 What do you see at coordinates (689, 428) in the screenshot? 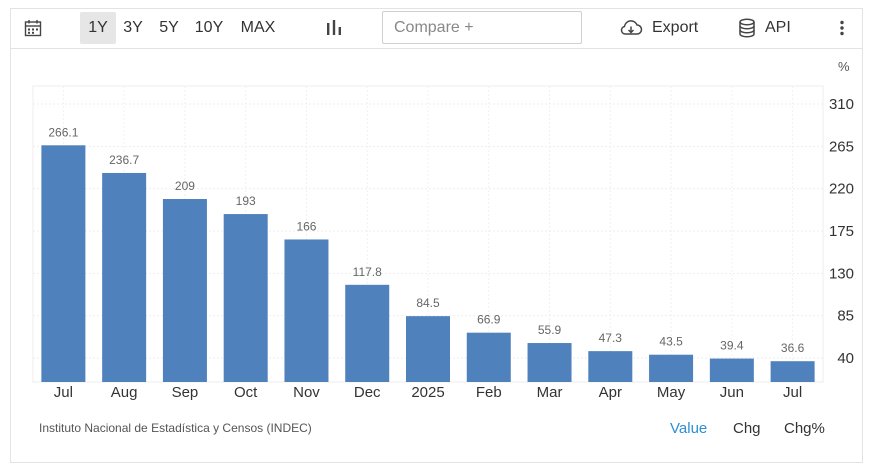
I see `mode-value-tab: Value` at bounding box center [689, 428].